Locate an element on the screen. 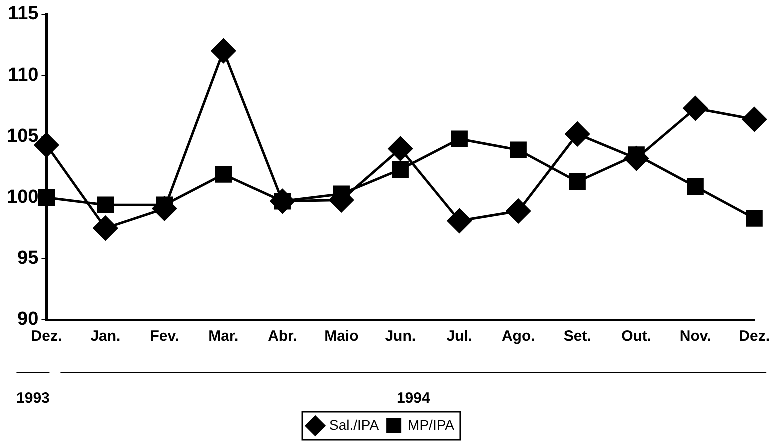  y-tick-label: 115 is located at coordinates (24, 14).